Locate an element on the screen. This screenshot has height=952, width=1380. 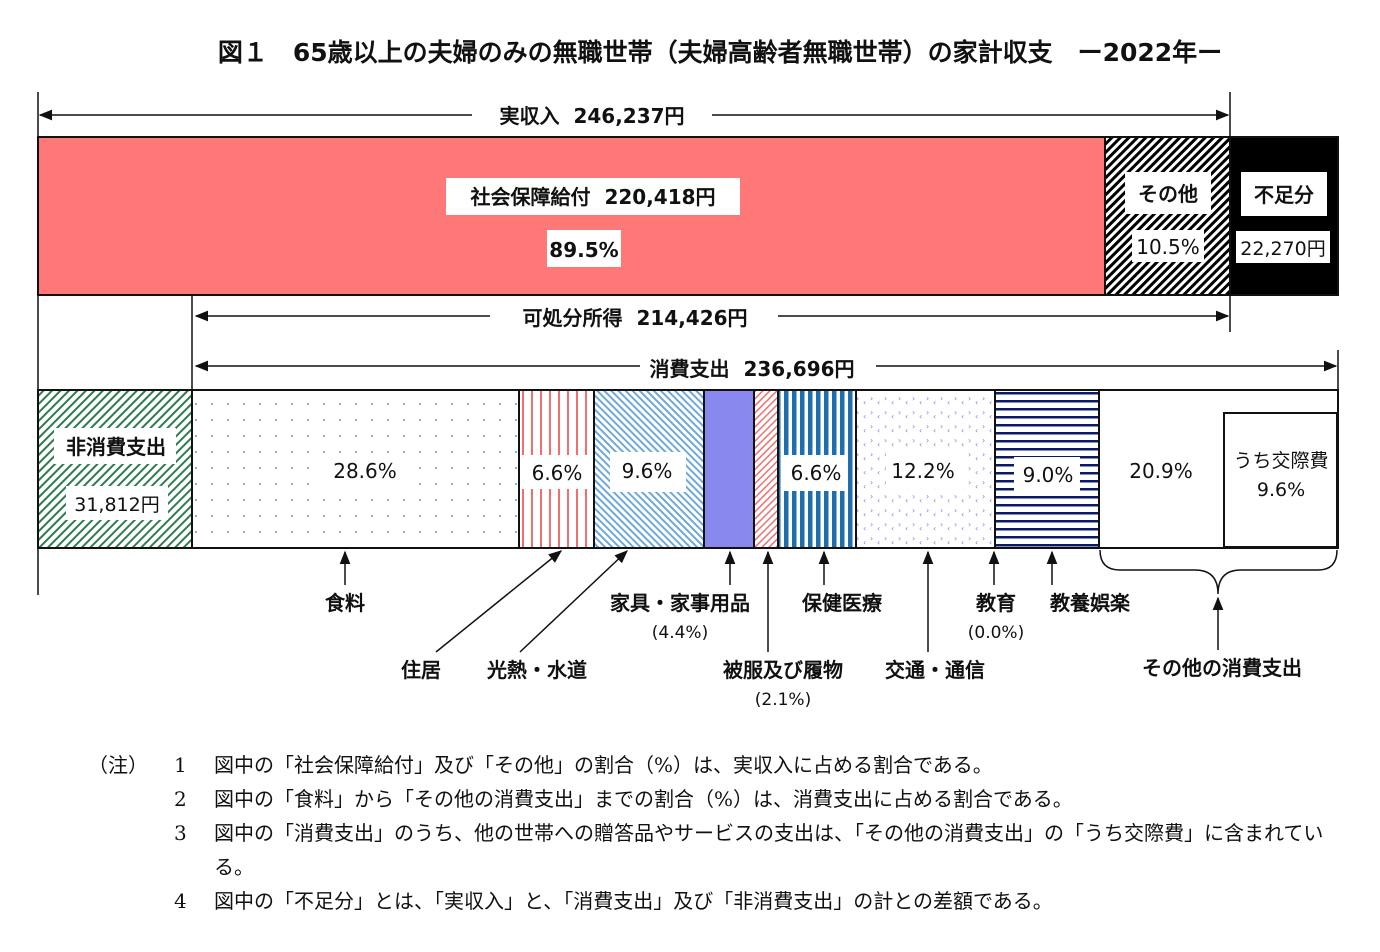
notes-head: （注） is located at coordinates (118, 765).